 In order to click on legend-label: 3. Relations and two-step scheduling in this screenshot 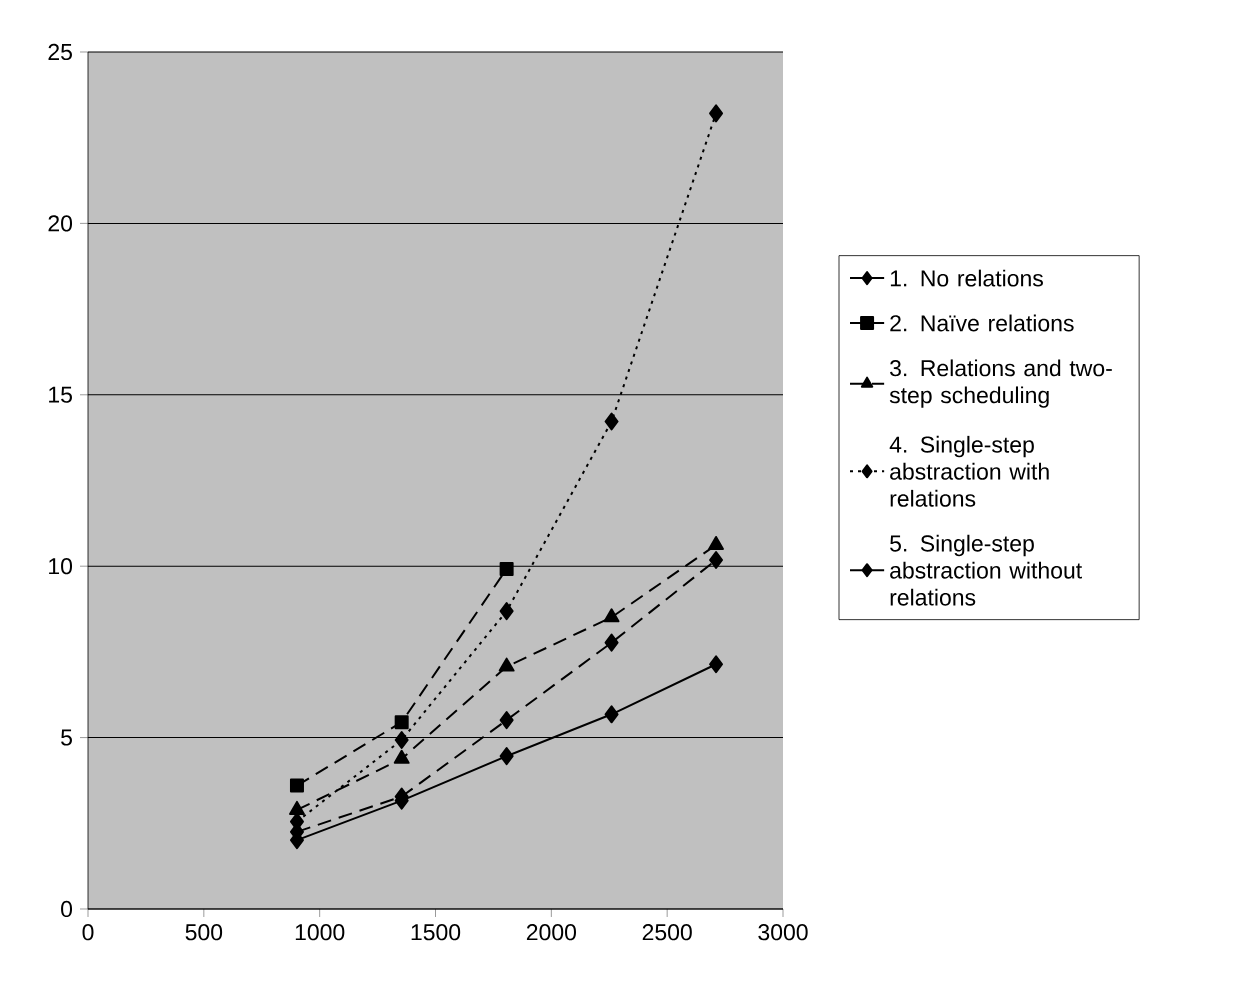, I will do `click(1000, 383)`.